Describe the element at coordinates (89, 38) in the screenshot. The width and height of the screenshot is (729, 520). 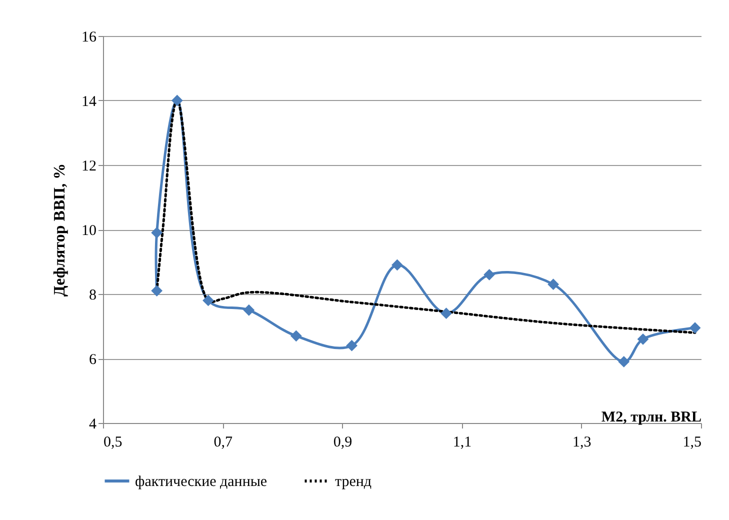
I see `y-tick-label: 16` at that location.